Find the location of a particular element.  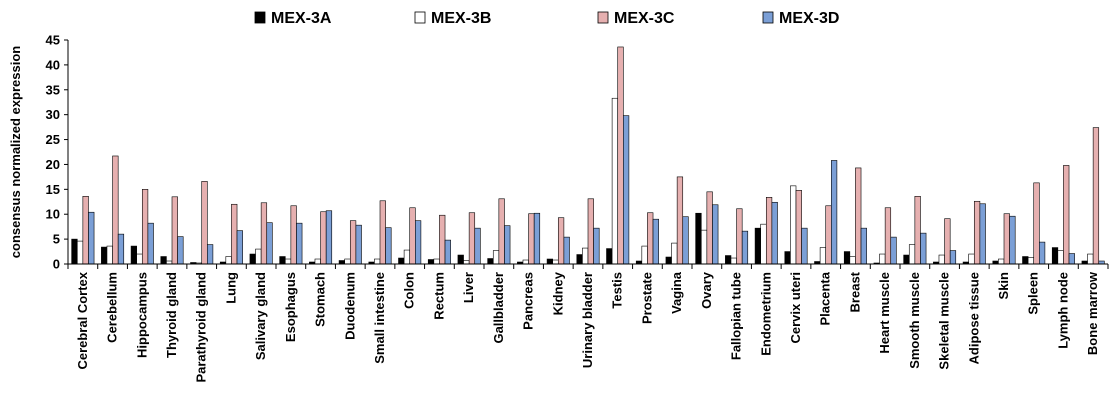

bar-mex-3b-urinary-bladder is located at coordinates (585, 256).